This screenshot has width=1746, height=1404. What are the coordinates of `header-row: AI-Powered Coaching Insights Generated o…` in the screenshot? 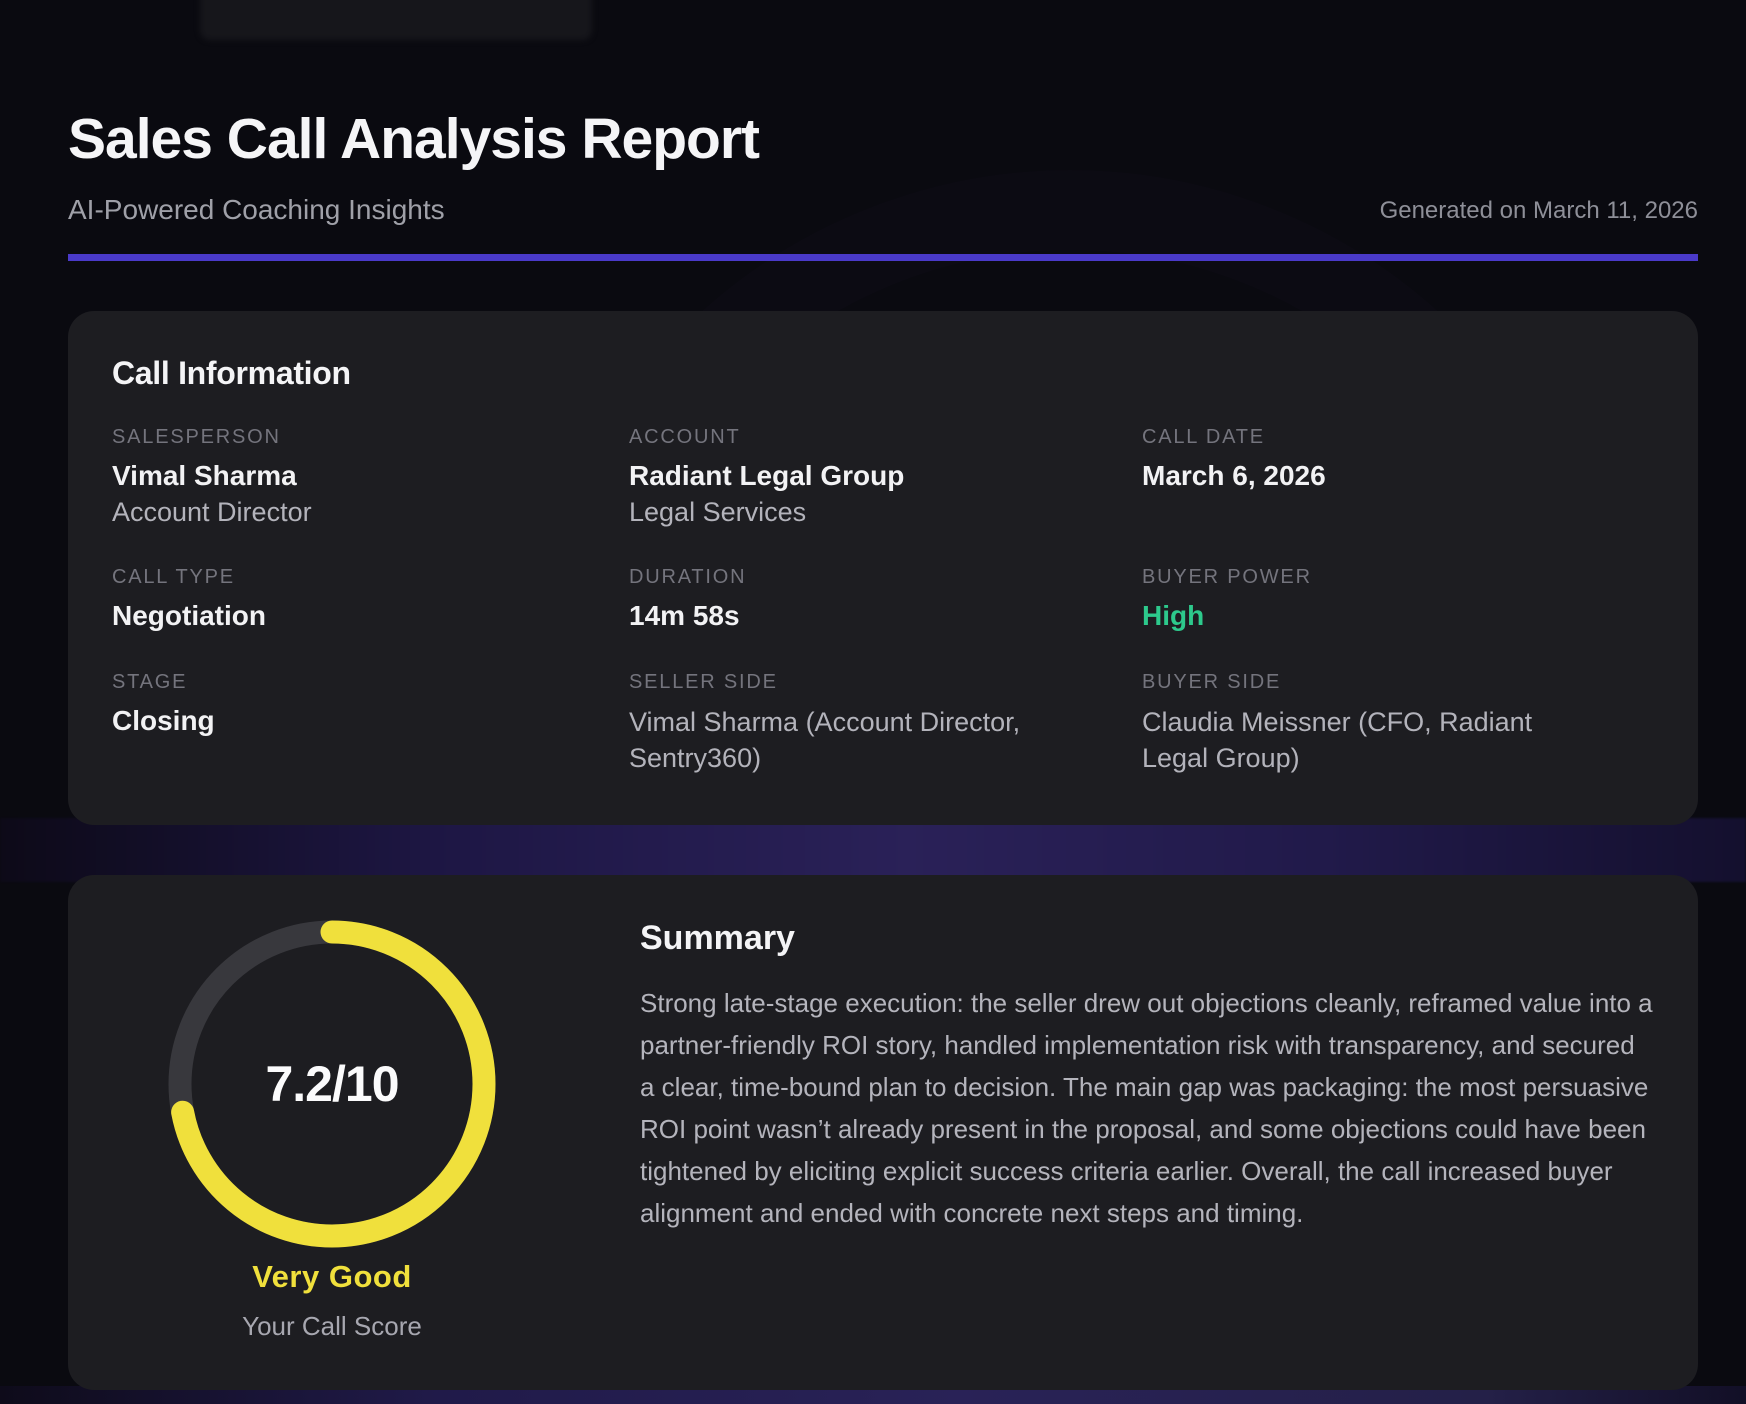 It's located at (883, 210).